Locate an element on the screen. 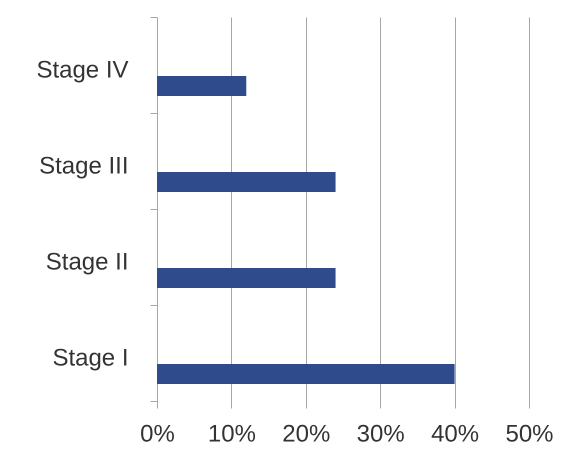 The image size is (566, 464). y-tick-label: Stage II is located at coordinates (87, 262).